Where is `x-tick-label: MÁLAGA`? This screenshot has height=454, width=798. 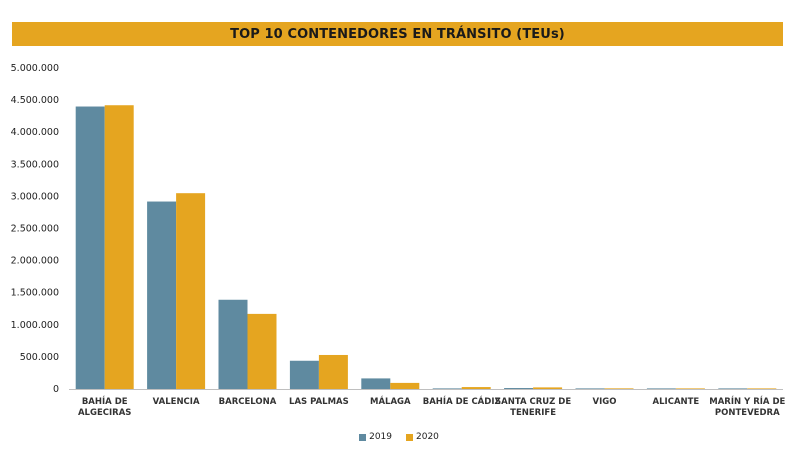 x-tick-label: MÁLAGA is located at coordinates (390, 401).